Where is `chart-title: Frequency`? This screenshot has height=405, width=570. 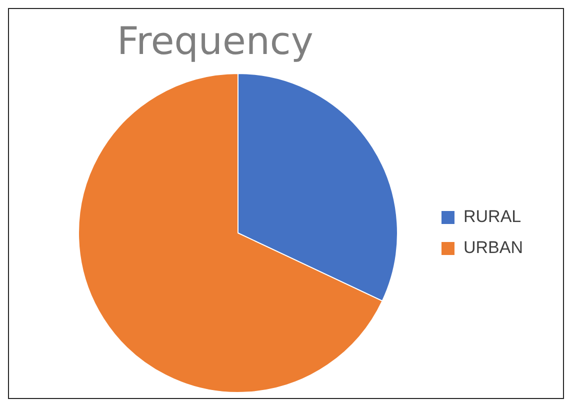 chart-title: Frequency is located at coordinates (215, 41).